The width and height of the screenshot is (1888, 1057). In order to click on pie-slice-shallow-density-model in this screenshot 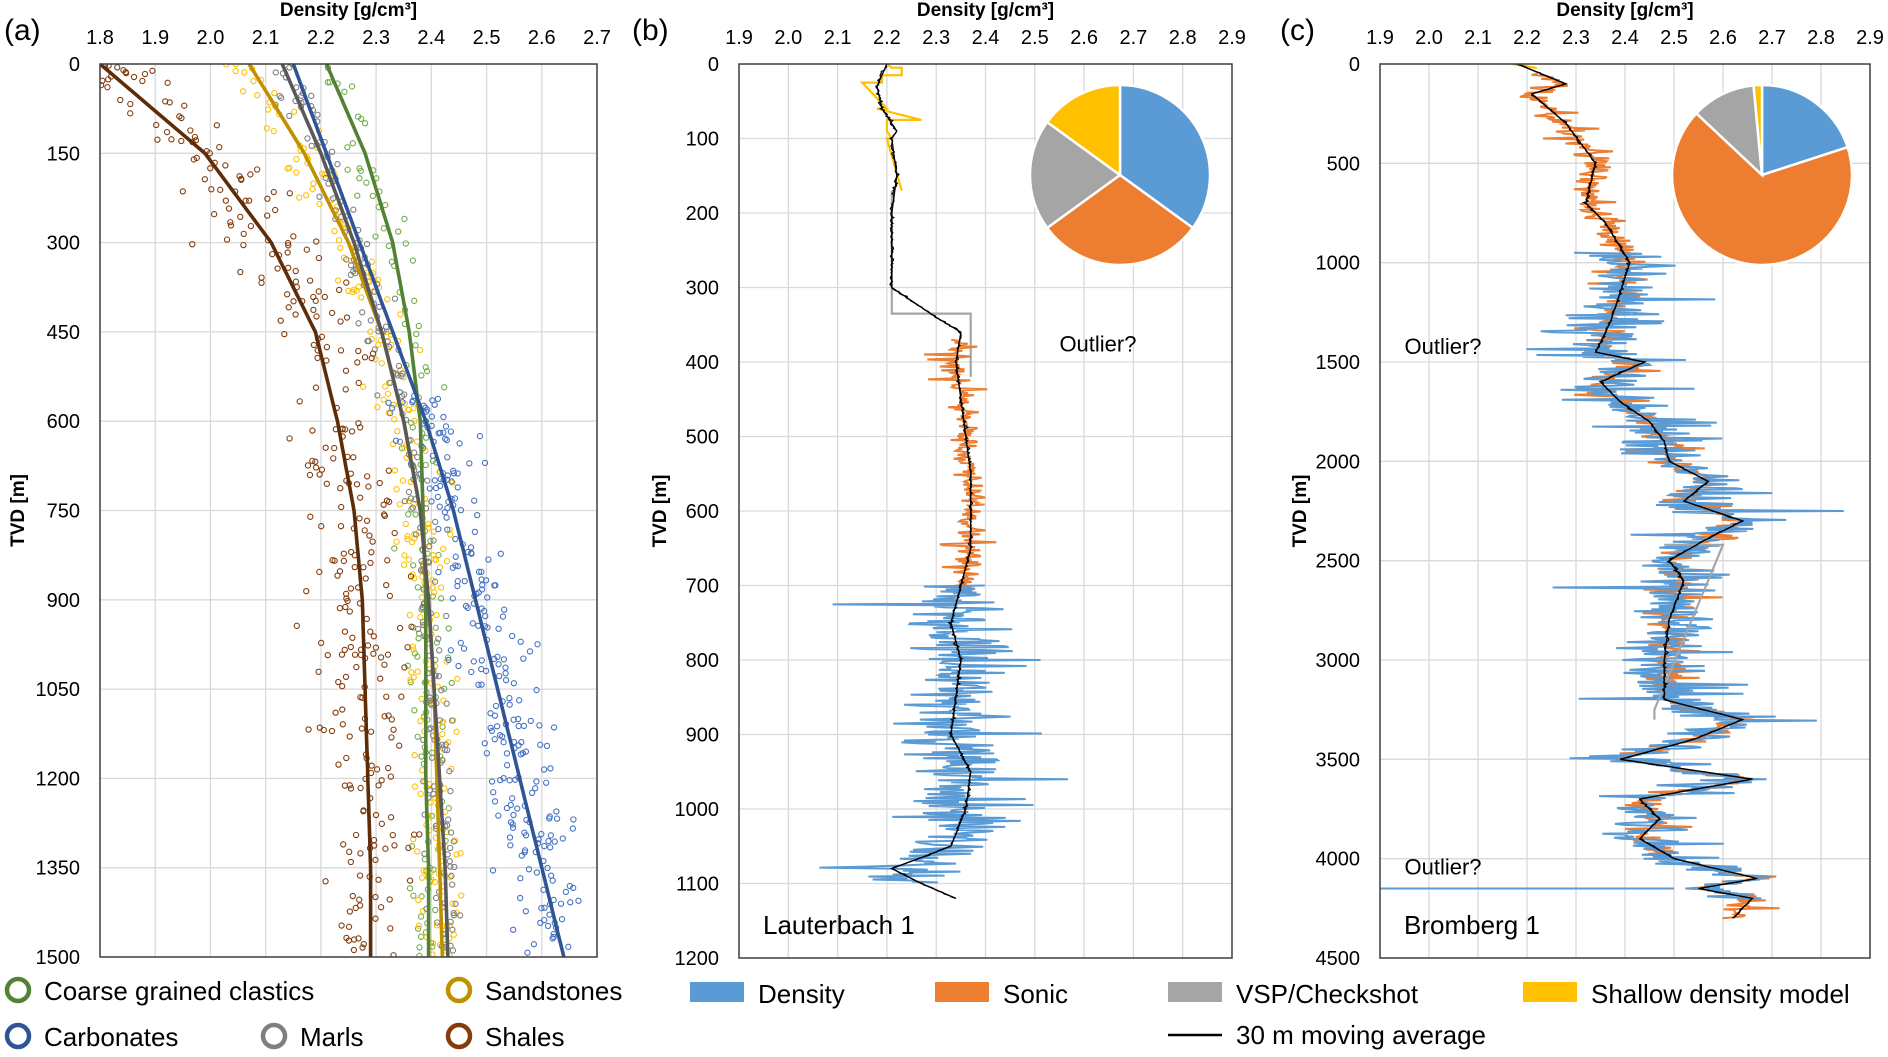, I will do `click(1758, 129)`.